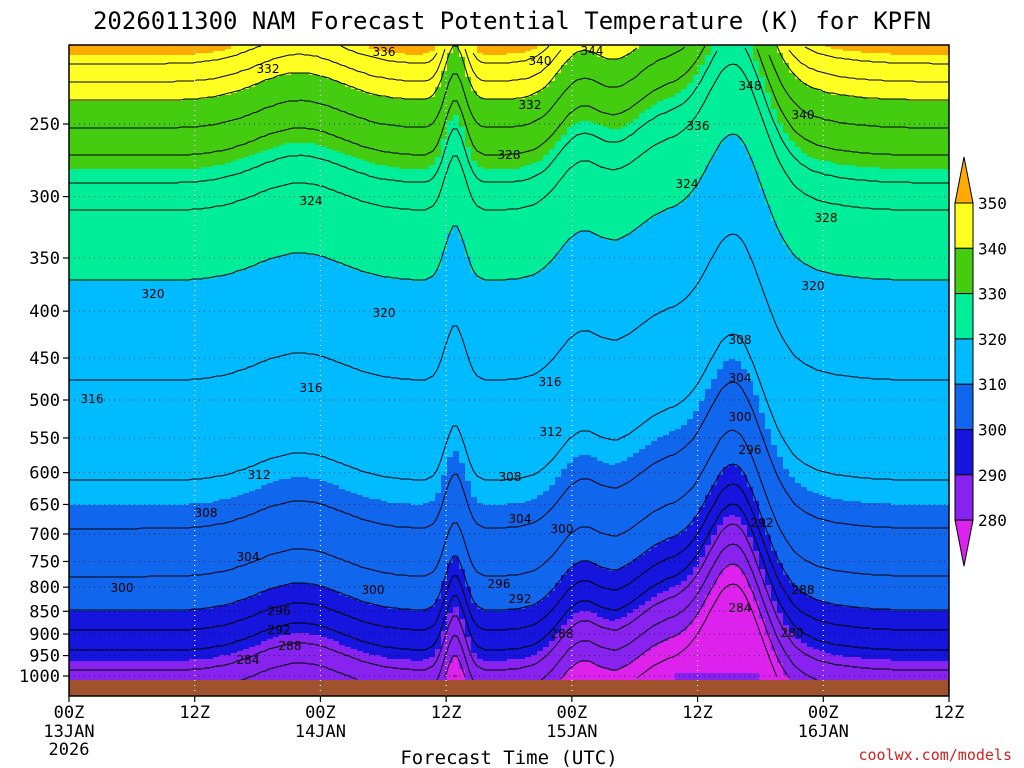 This screenshot has height=768, width=1024. I want to click on contour-label: 288, so click(803, 590).